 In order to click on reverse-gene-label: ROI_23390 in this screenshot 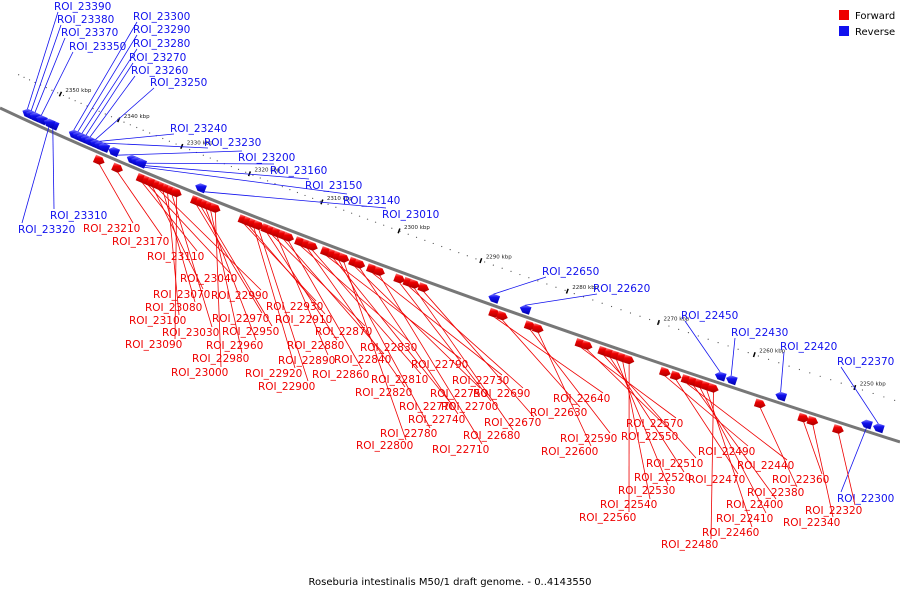, I will do `click(82, 7)`.